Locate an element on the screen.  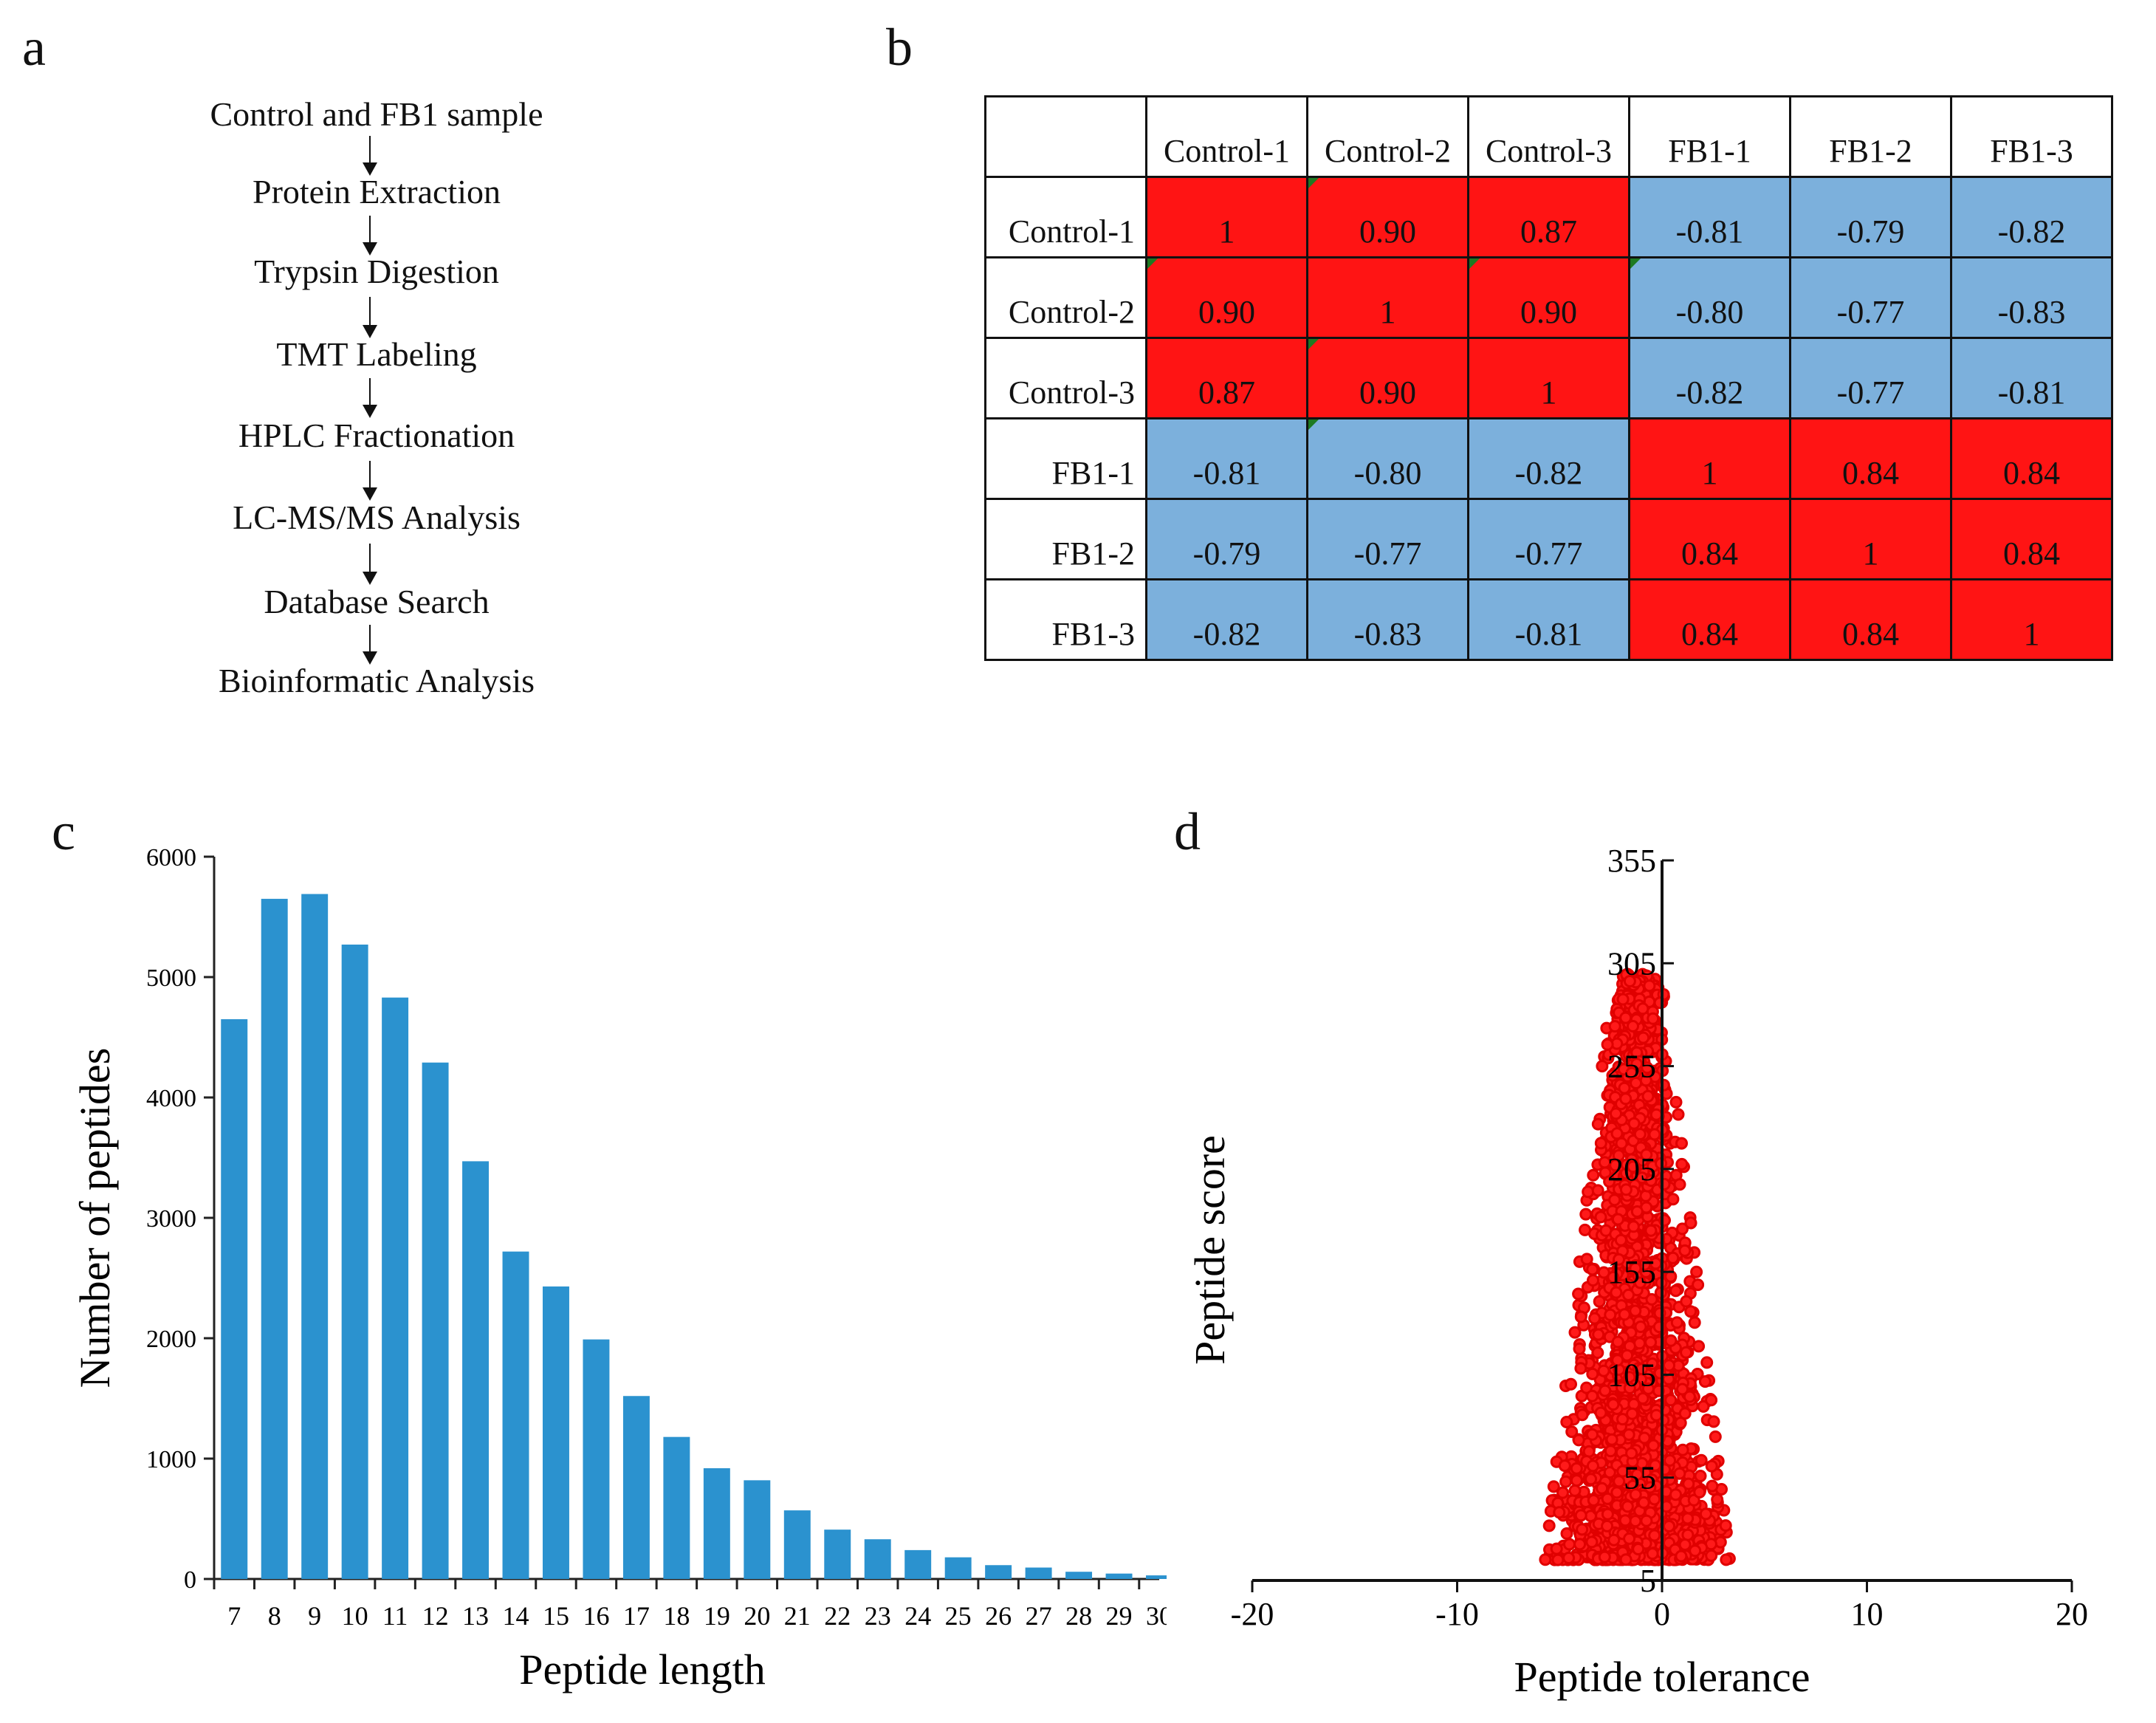
x-tick-label: 0 is located at coordinates (1662, 1614).